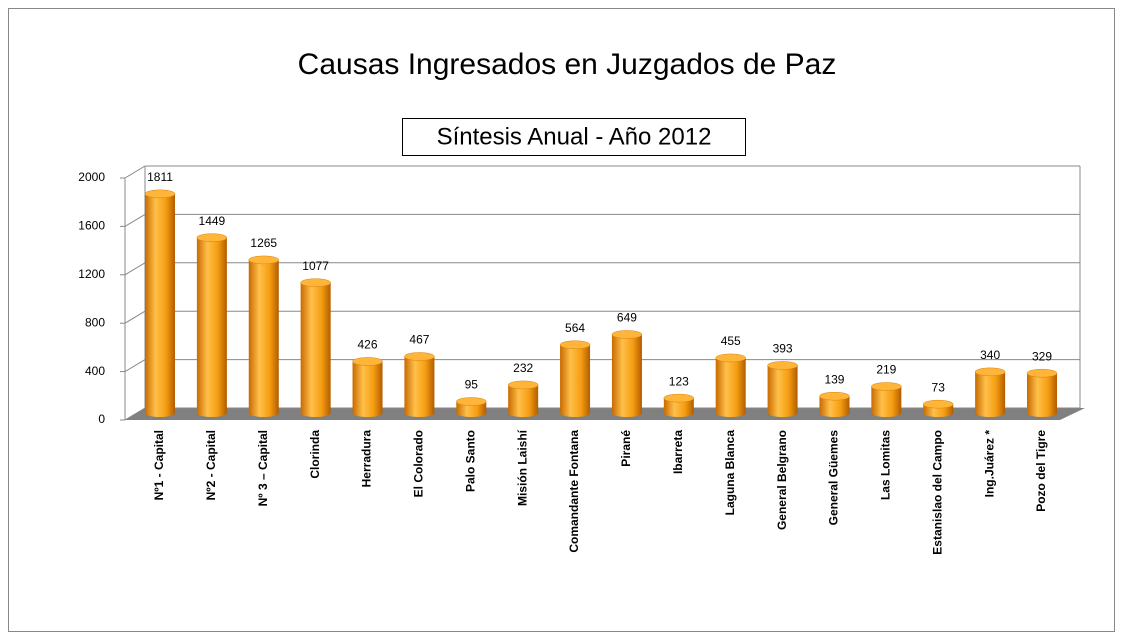  I want to click on x-tick-label: Nº 3 – Capital, so click(263, 468).